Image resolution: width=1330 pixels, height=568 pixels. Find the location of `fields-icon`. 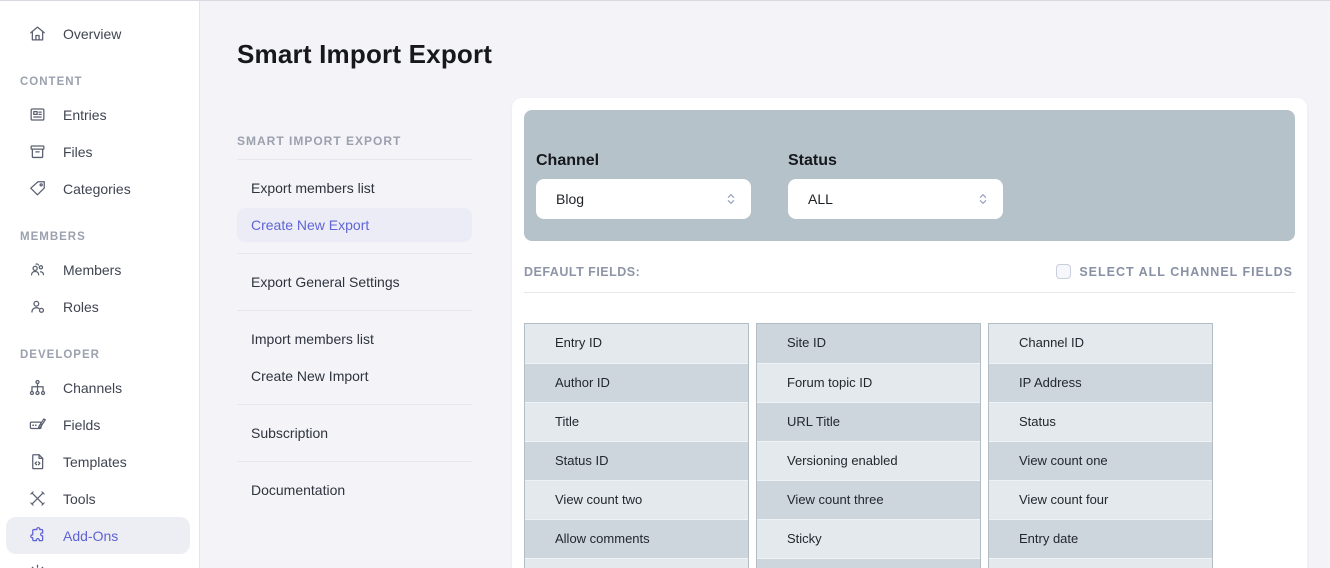

fields-icon is located at coordinates (37, 424).